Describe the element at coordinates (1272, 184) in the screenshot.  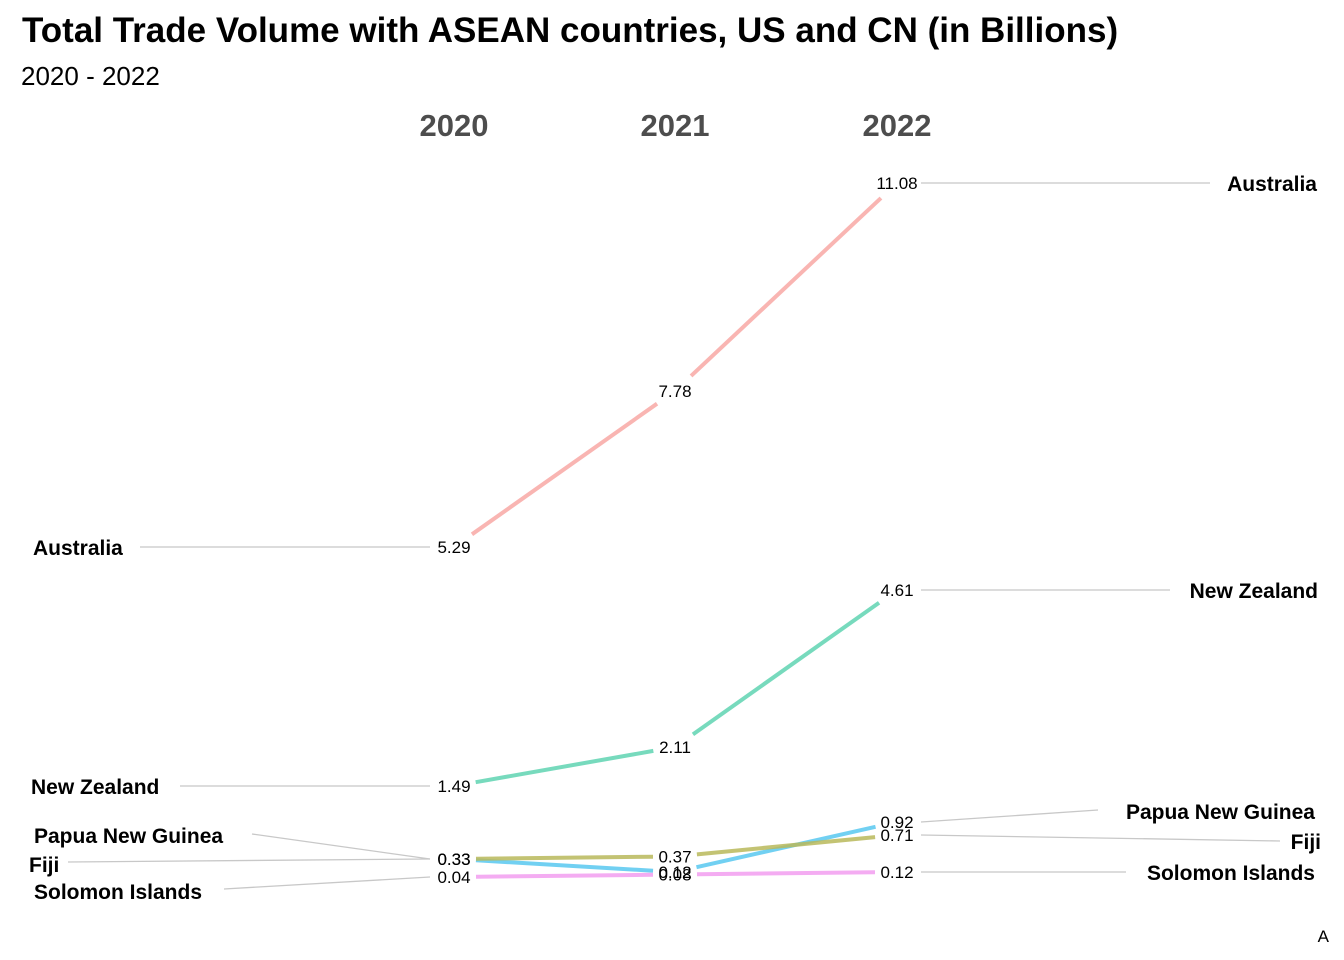
I see `australia-right-label: Australia` at that location.